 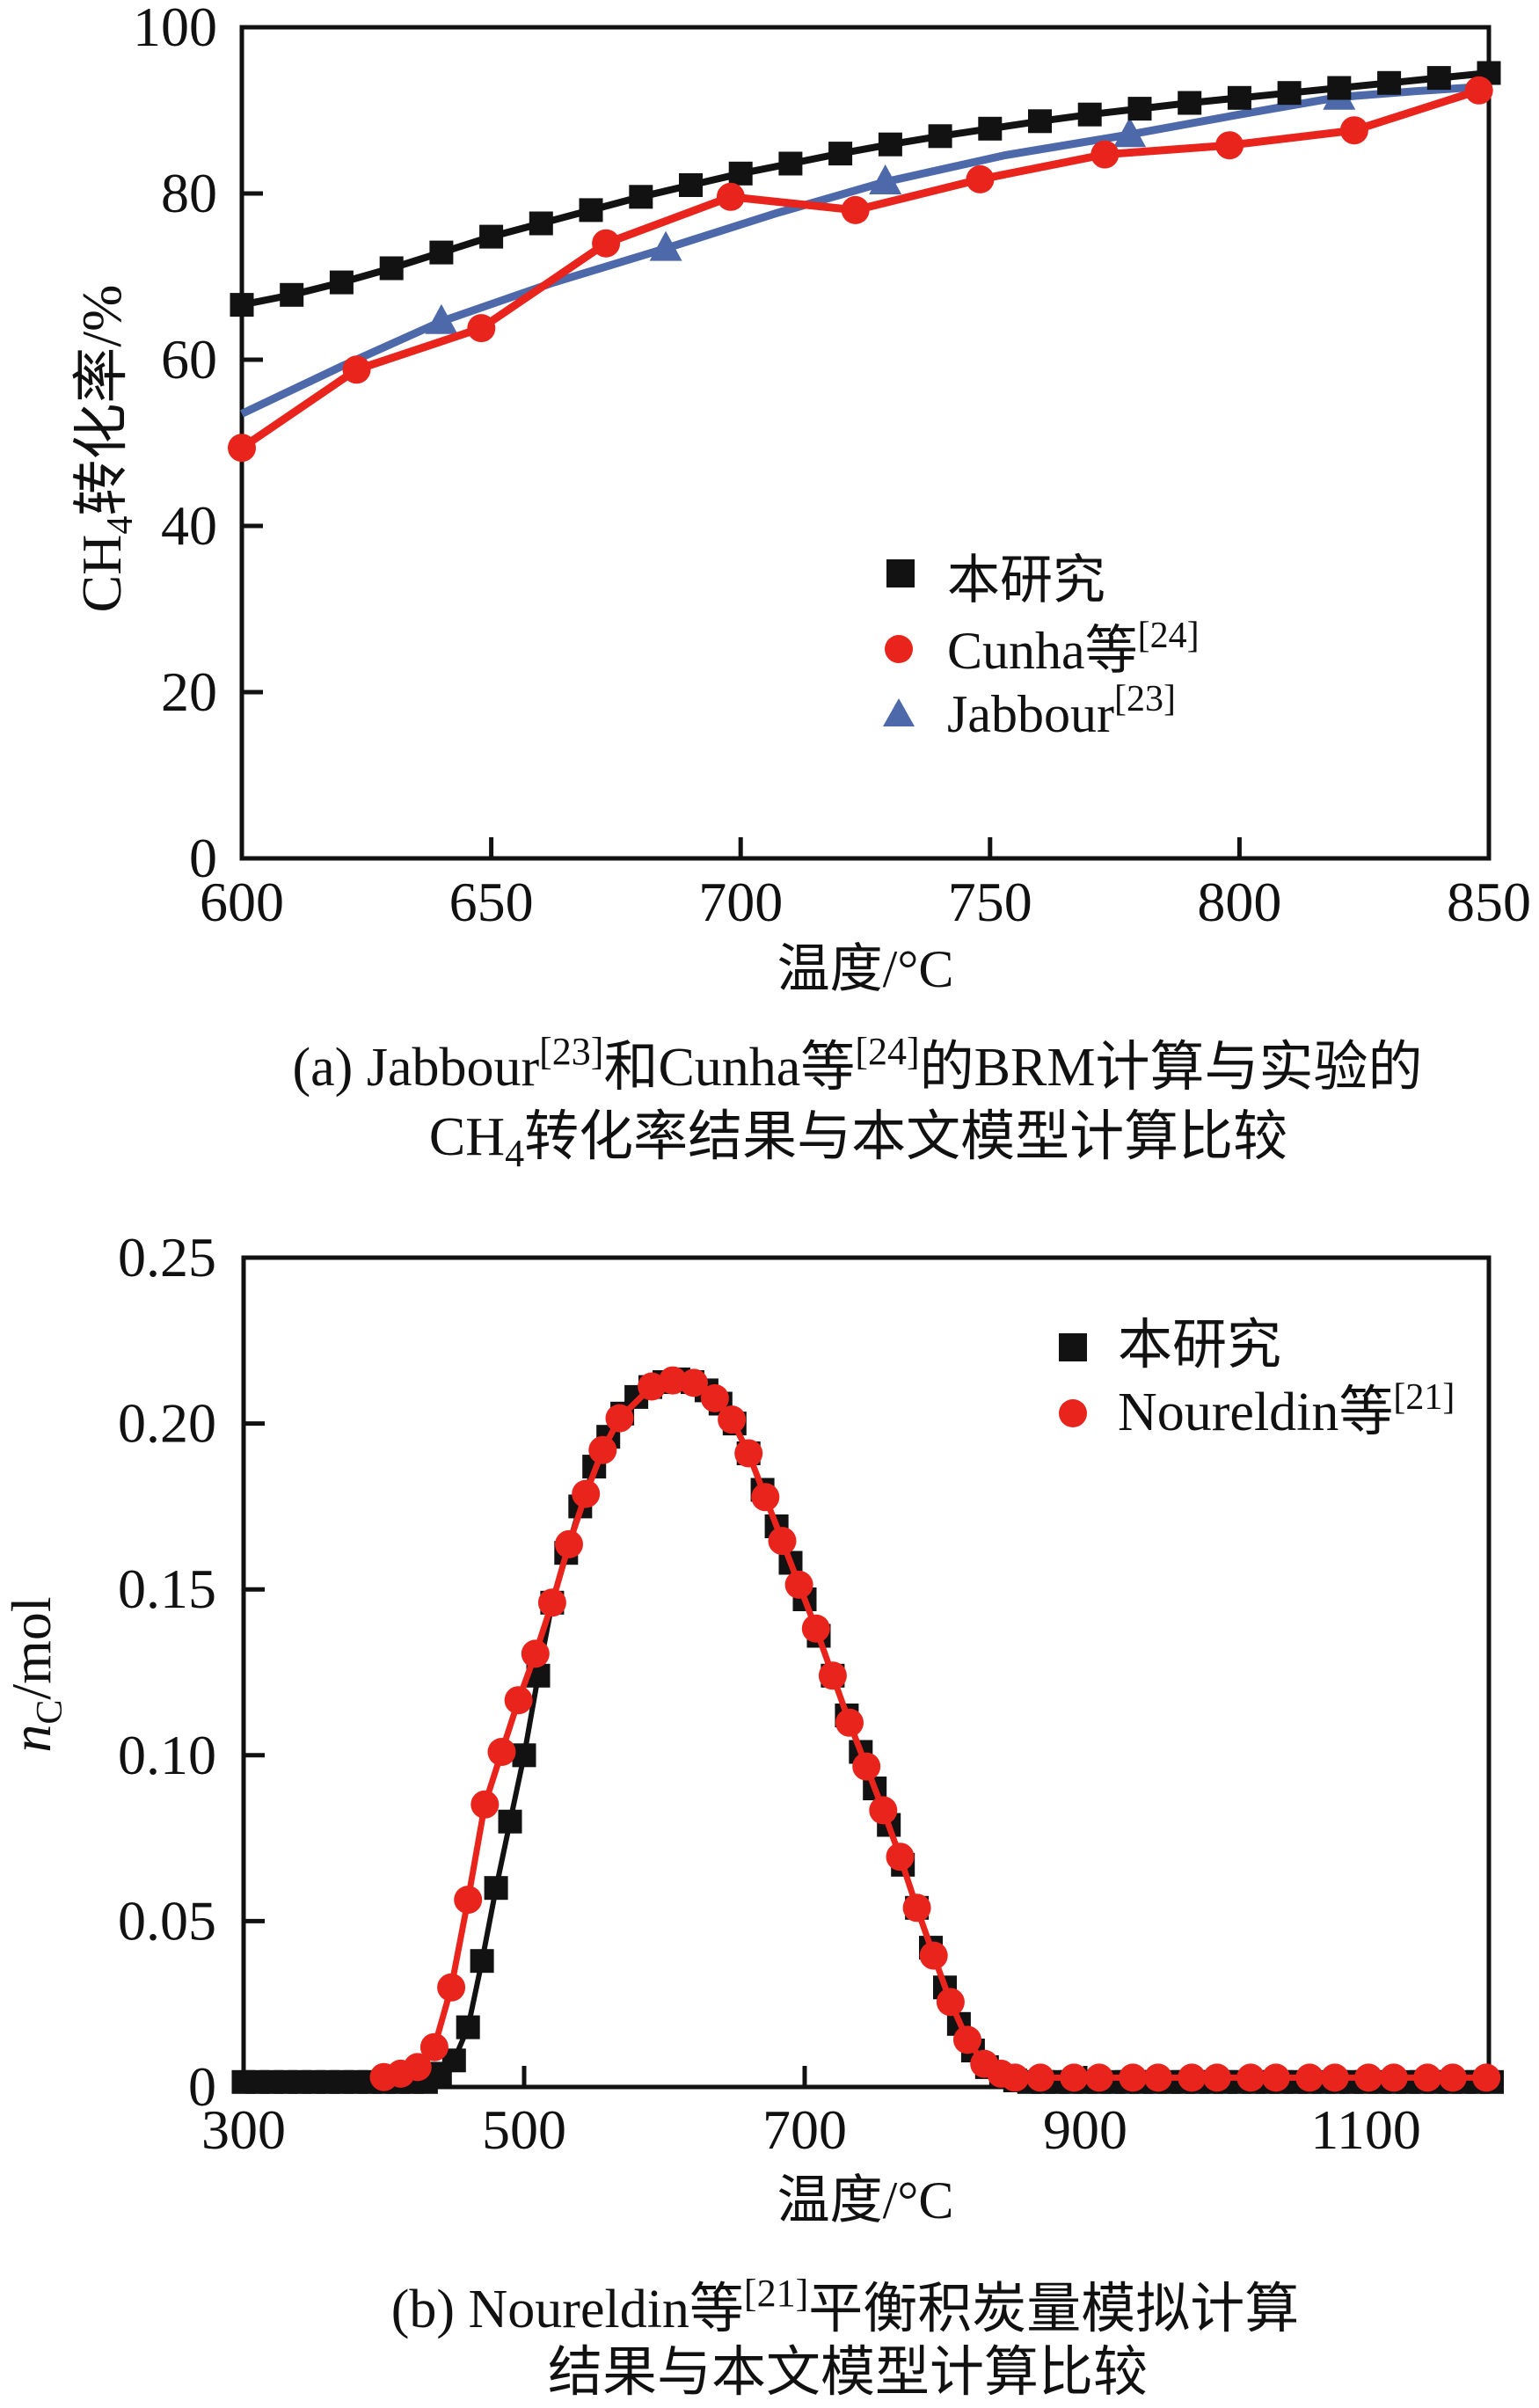 What do you see at coordinates (1085, 2129) in the screenshot?
I see `svg-text: 900` at bounding box center [1085, 2129].